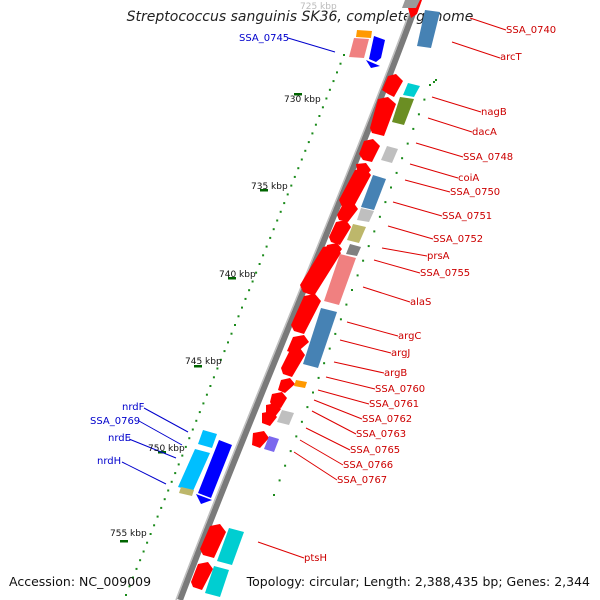 This screenshot has height=600, width=600. I want to click on steelblue-argc, so click(320, 338).